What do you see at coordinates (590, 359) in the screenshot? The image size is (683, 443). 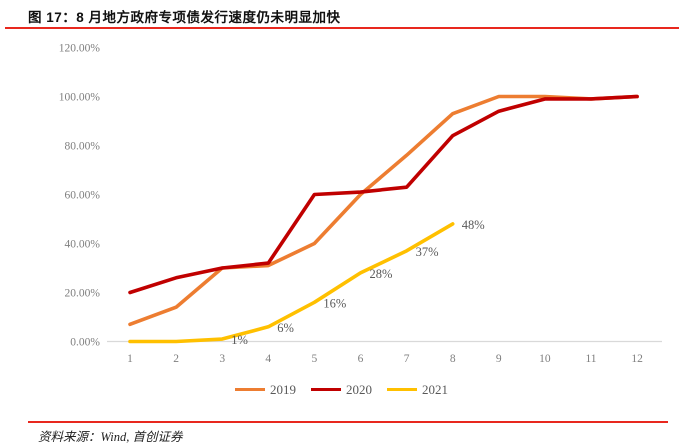 I see `x-tick-label: 11` at bounding box center [590, 359].